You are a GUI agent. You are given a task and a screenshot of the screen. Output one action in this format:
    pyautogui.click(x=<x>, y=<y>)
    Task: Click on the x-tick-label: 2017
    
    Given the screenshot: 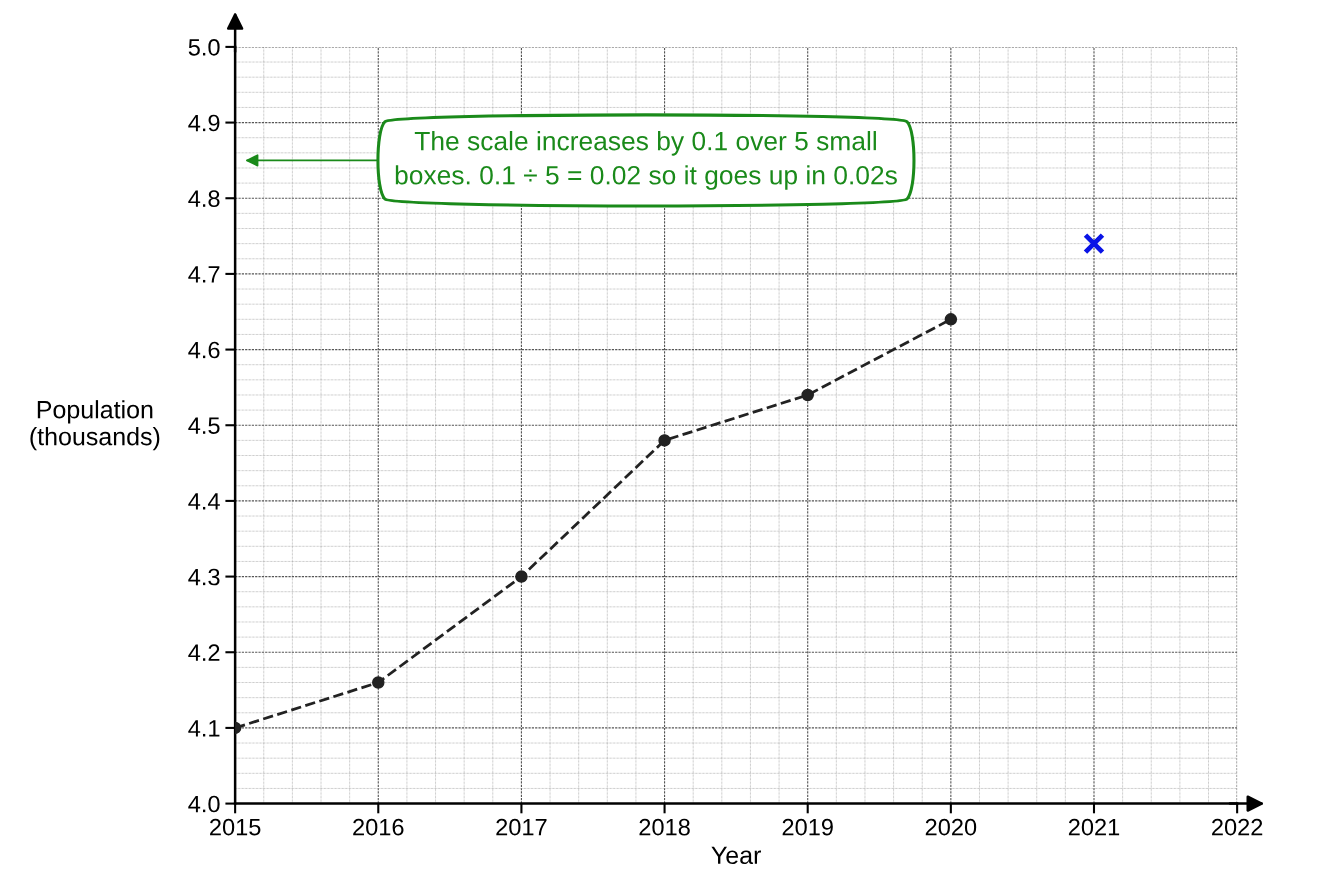 What is the action you would take?
    pyautogui.click(x=521, y=827)
    